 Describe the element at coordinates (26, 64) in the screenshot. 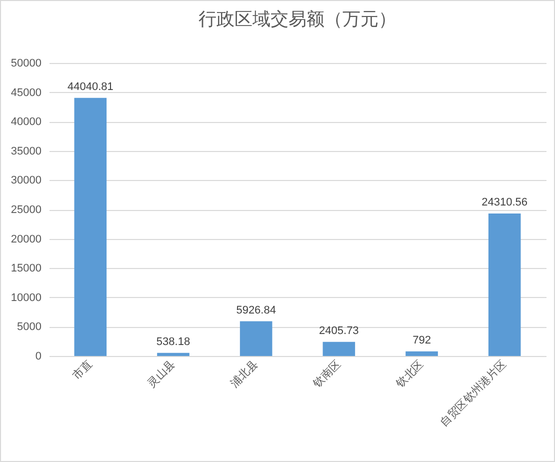

I see `y-tick-label: 50000` at that location.